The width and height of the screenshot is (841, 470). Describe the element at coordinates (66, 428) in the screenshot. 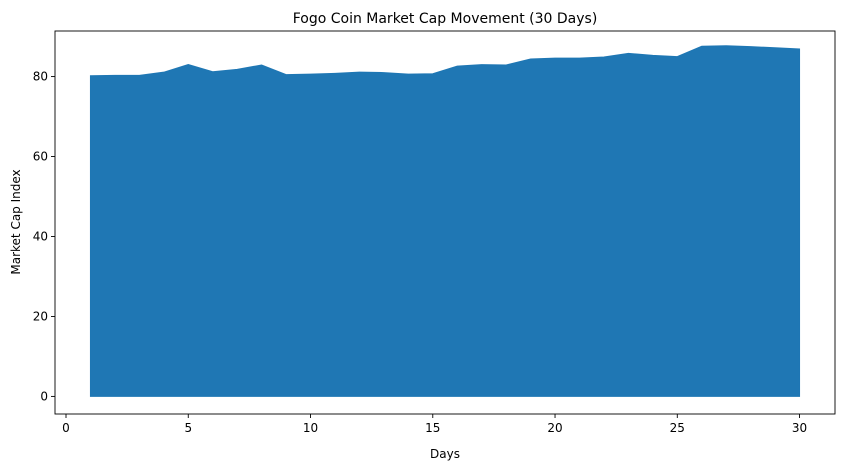

I see `x-tick-label: 0` at that location.